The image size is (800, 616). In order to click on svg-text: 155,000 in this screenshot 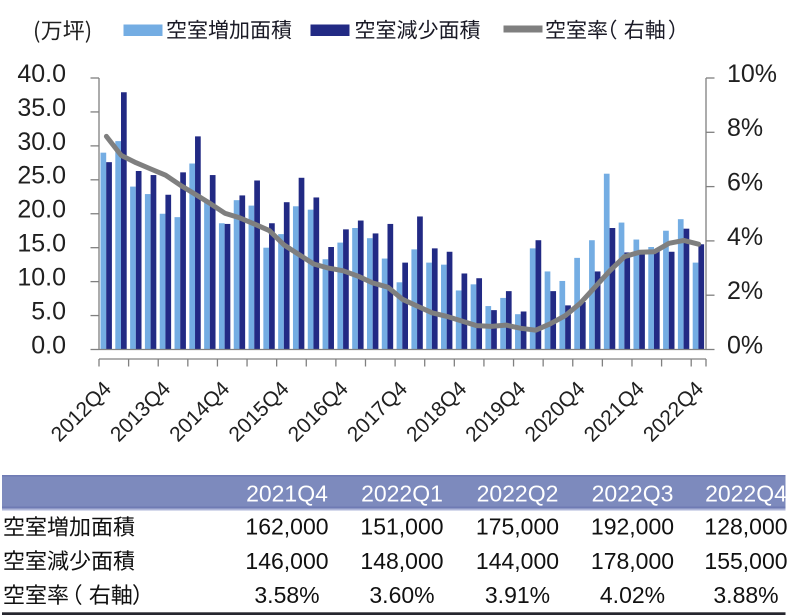, I will do `click(745, 561)`.